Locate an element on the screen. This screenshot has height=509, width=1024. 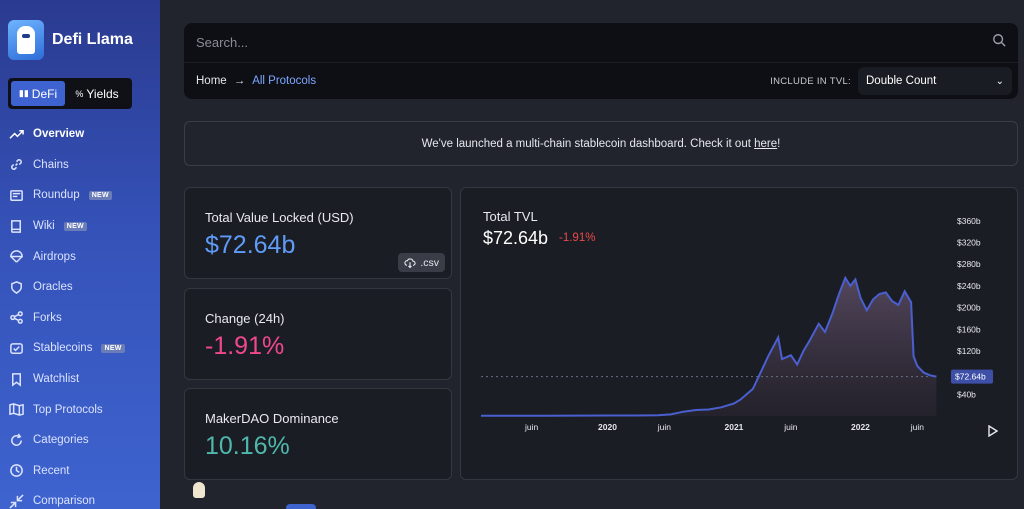
tvl-card-value: $72.64b is located at coordinates (250, 245).